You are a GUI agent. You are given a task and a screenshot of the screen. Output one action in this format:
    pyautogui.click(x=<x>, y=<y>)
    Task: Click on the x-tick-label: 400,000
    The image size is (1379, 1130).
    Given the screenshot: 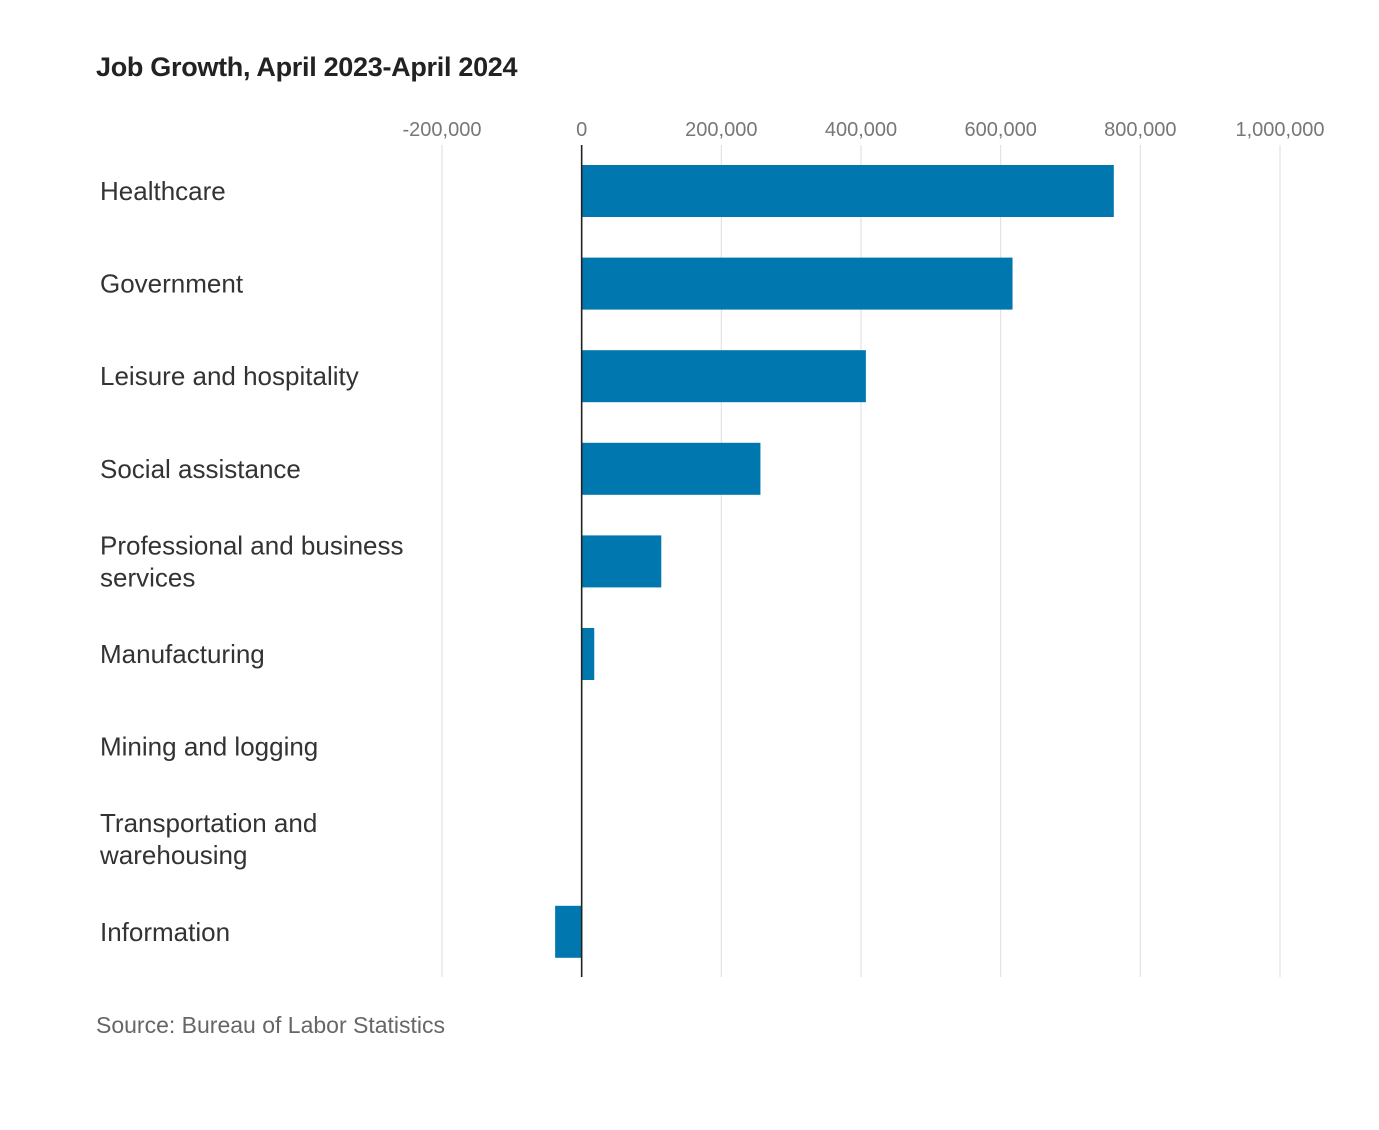 What is the action you would take?
    pyautogui.click(x=861, y=130)
    